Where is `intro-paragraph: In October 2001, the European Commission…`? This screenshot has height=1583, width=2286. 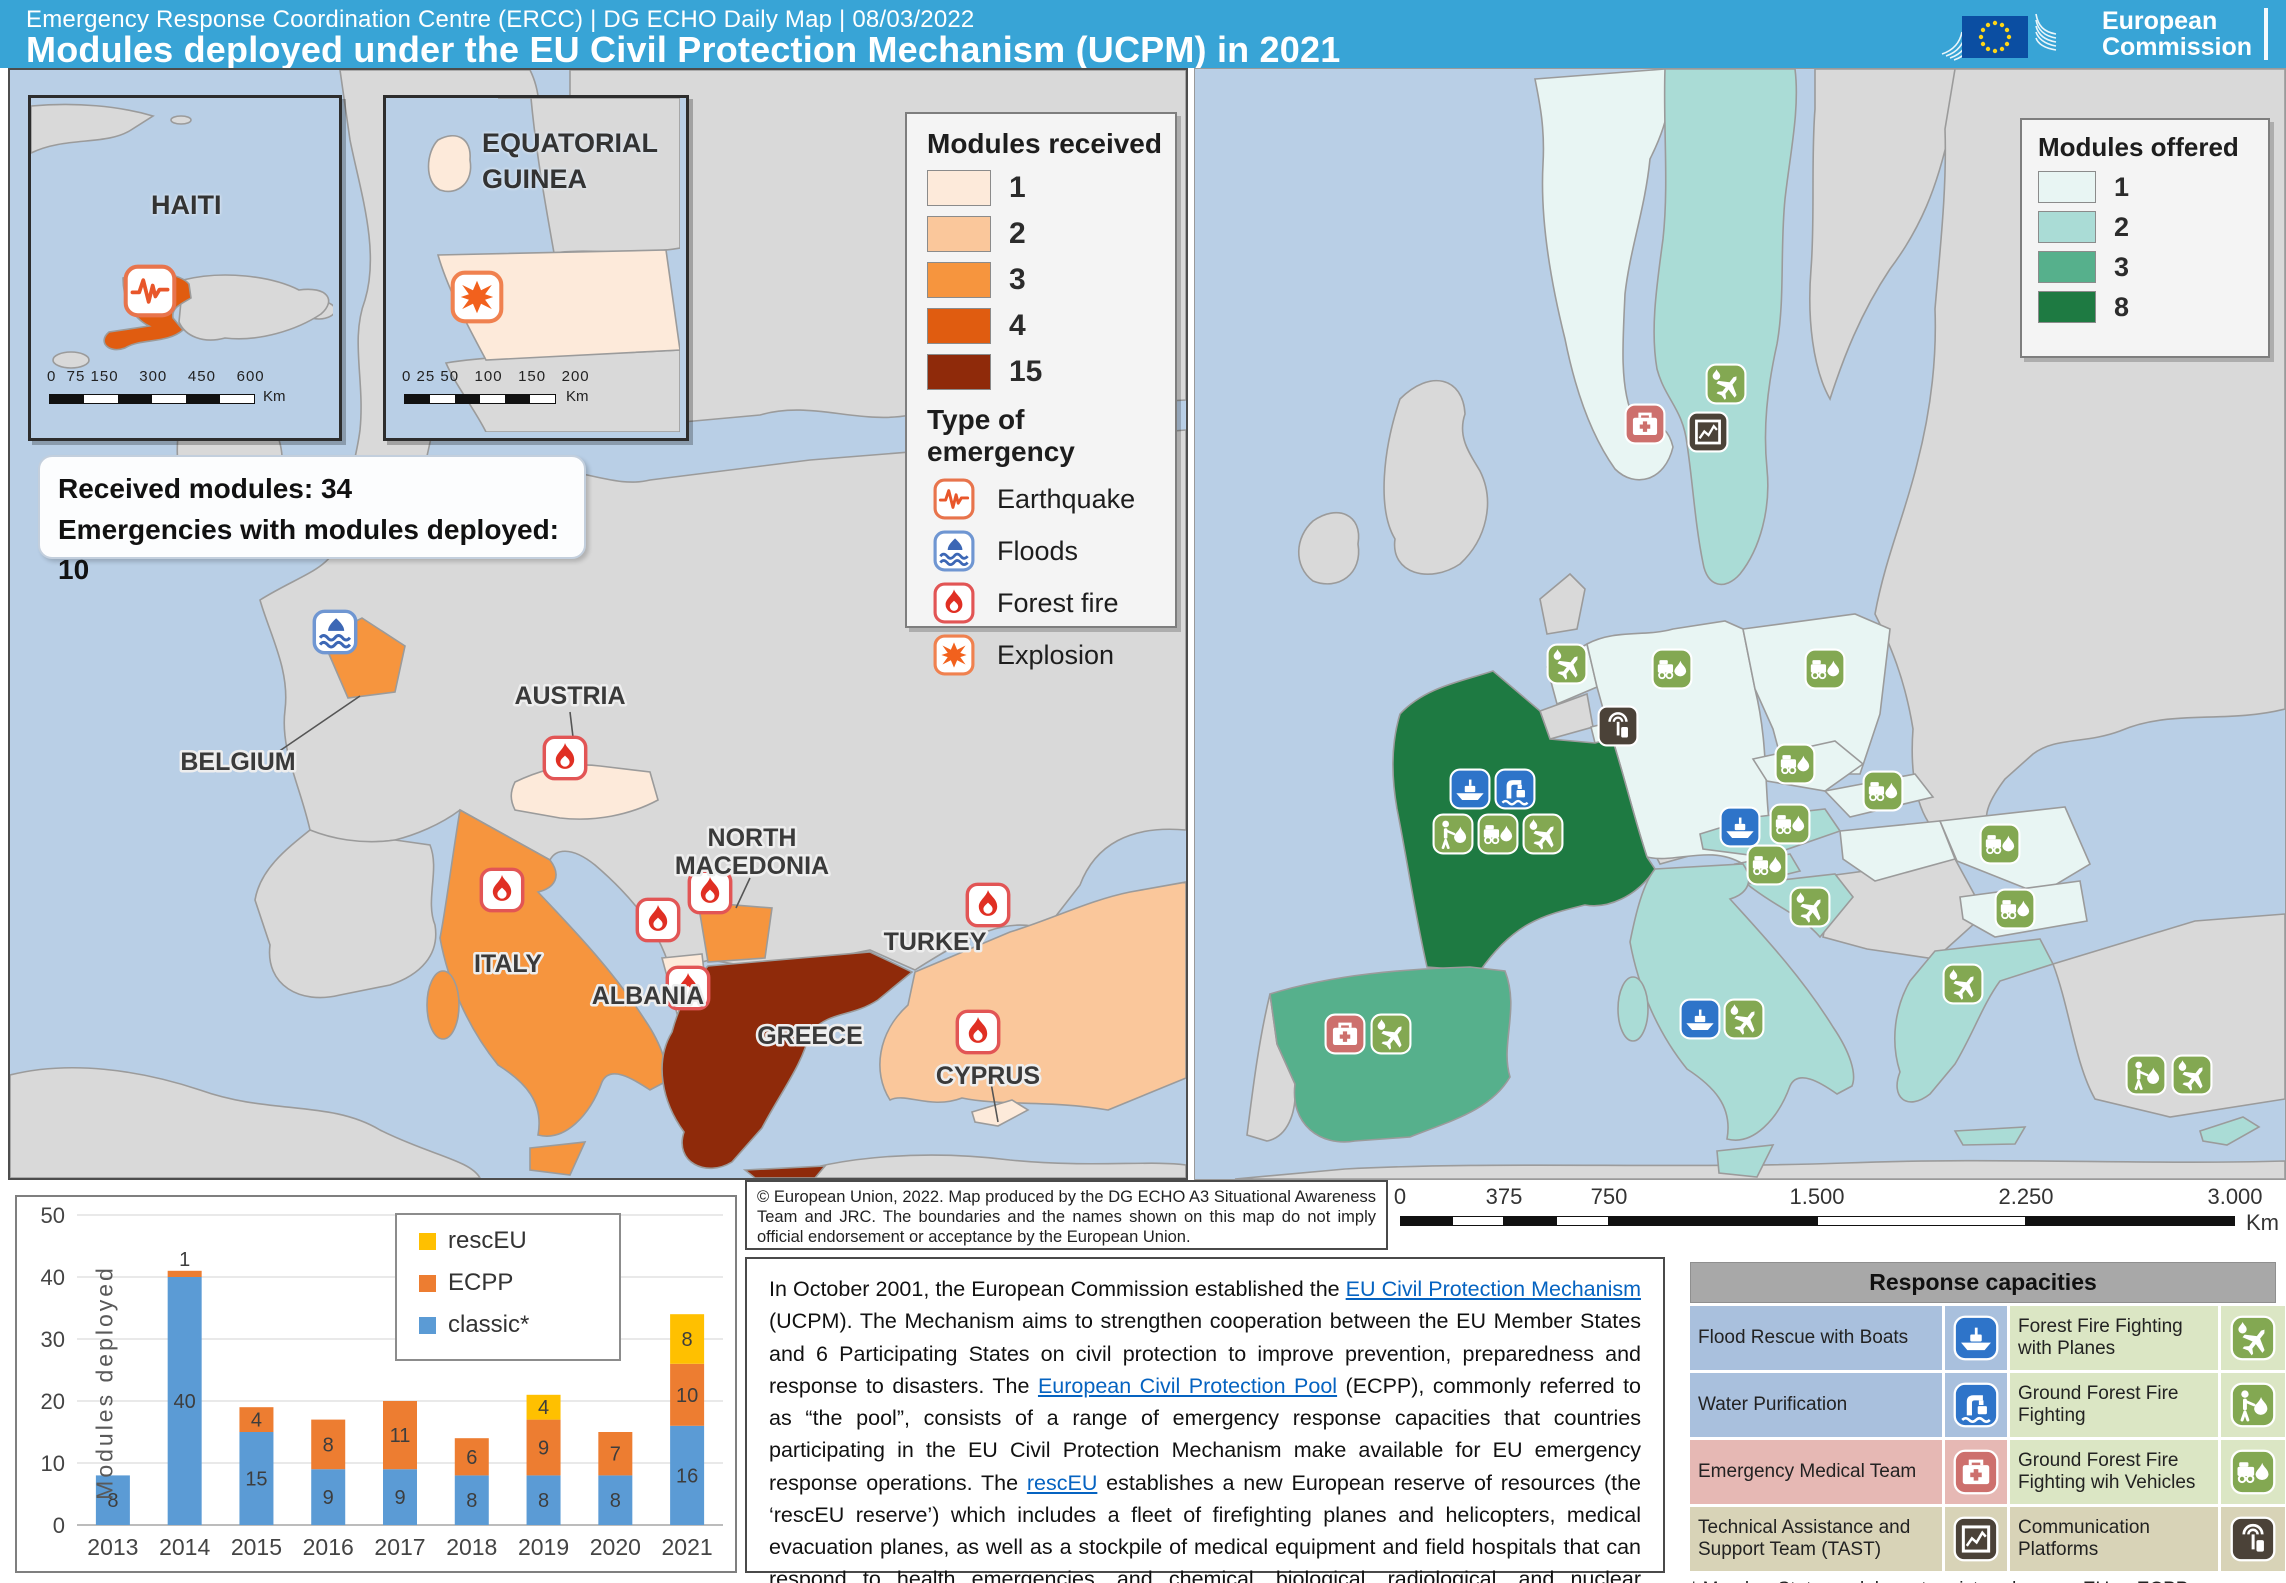 intro-paragraph: In October 2001, the European Commission… is located at coordinates (1205, 1430).